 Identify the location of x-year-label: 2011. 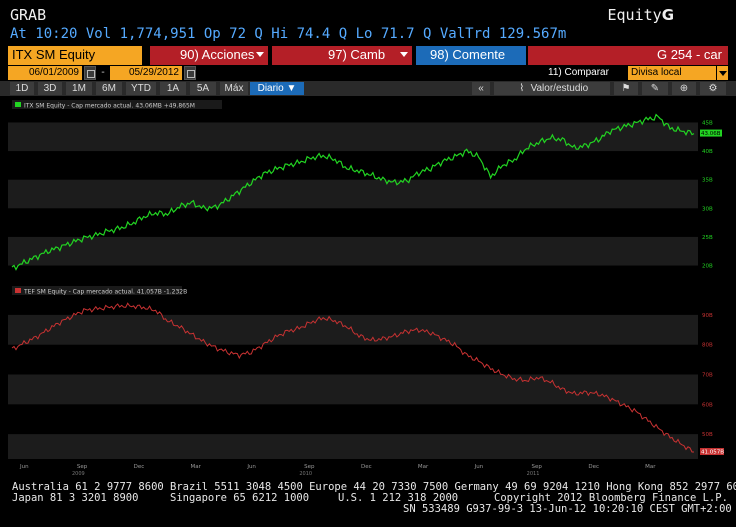
(533, 474).